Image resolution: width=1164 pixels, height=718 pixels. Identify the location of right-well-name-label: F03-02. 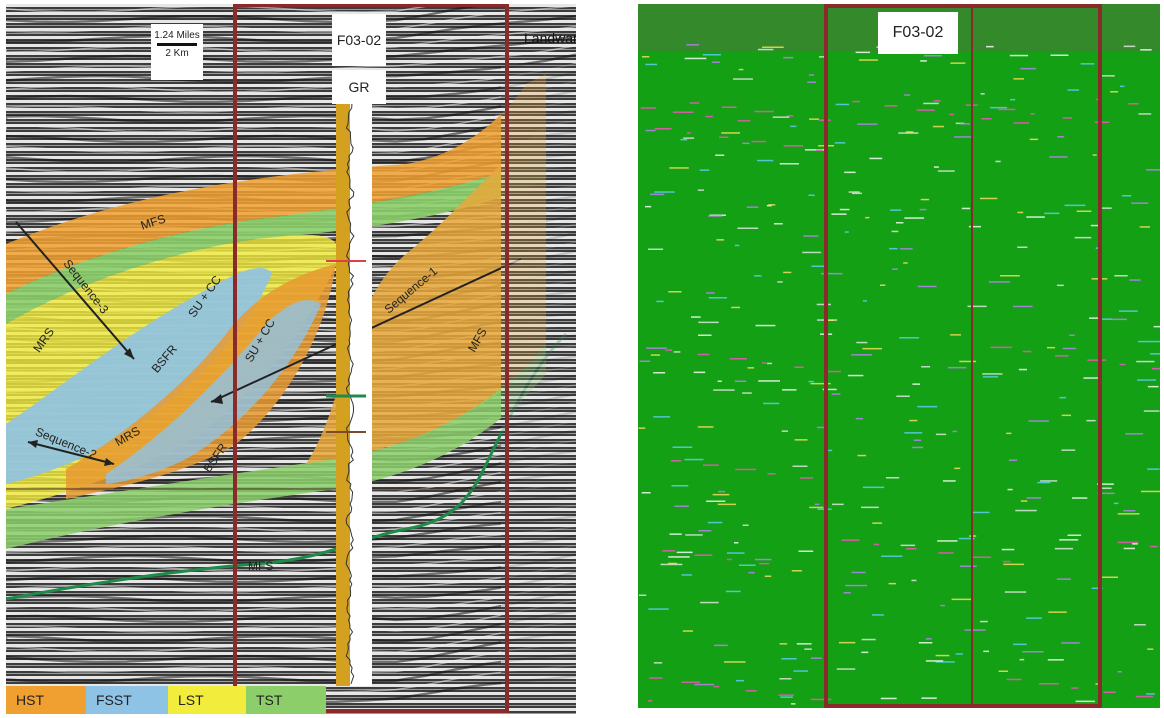
(918, 33).